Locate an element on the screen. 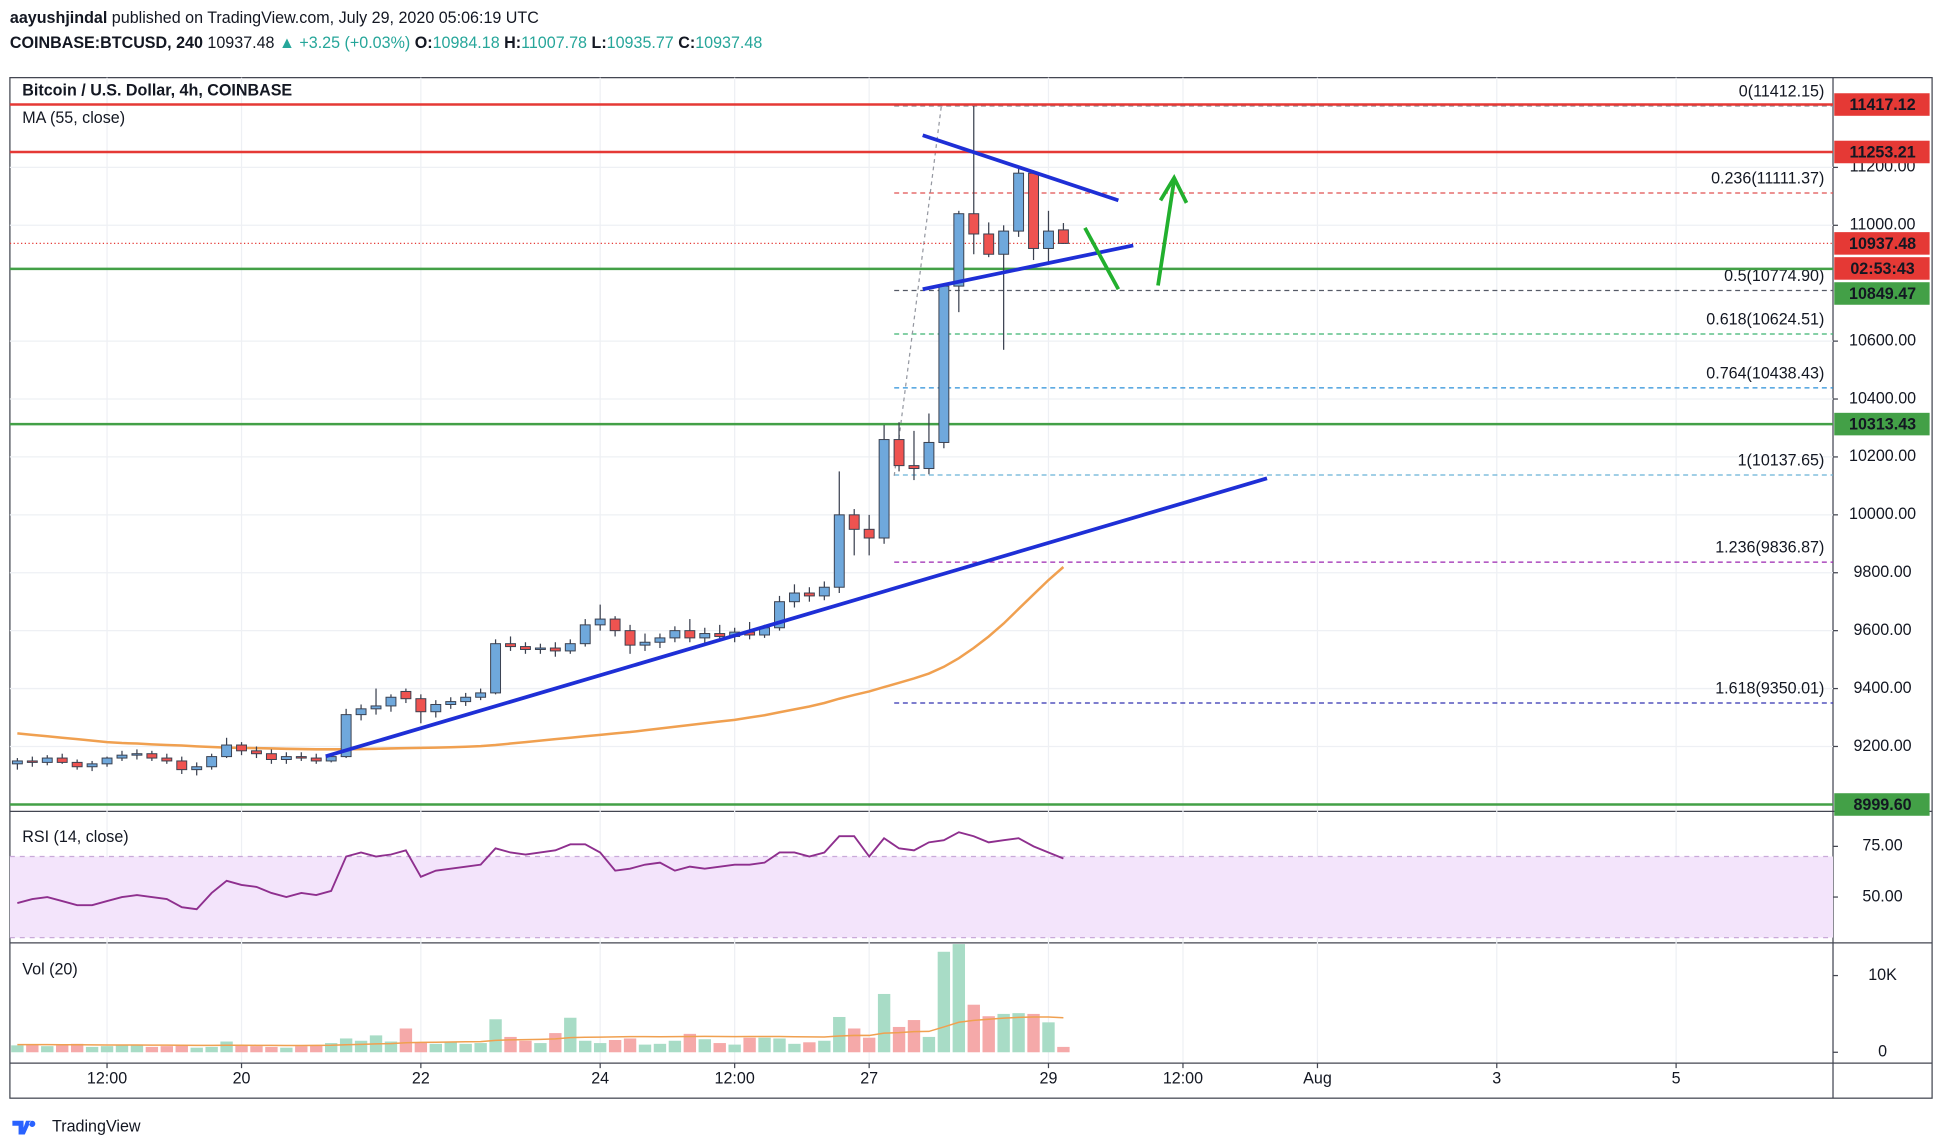 This screenshot has width=1942, height=1142. pane-title: Vol (20) is located at coordinates (49, 970).